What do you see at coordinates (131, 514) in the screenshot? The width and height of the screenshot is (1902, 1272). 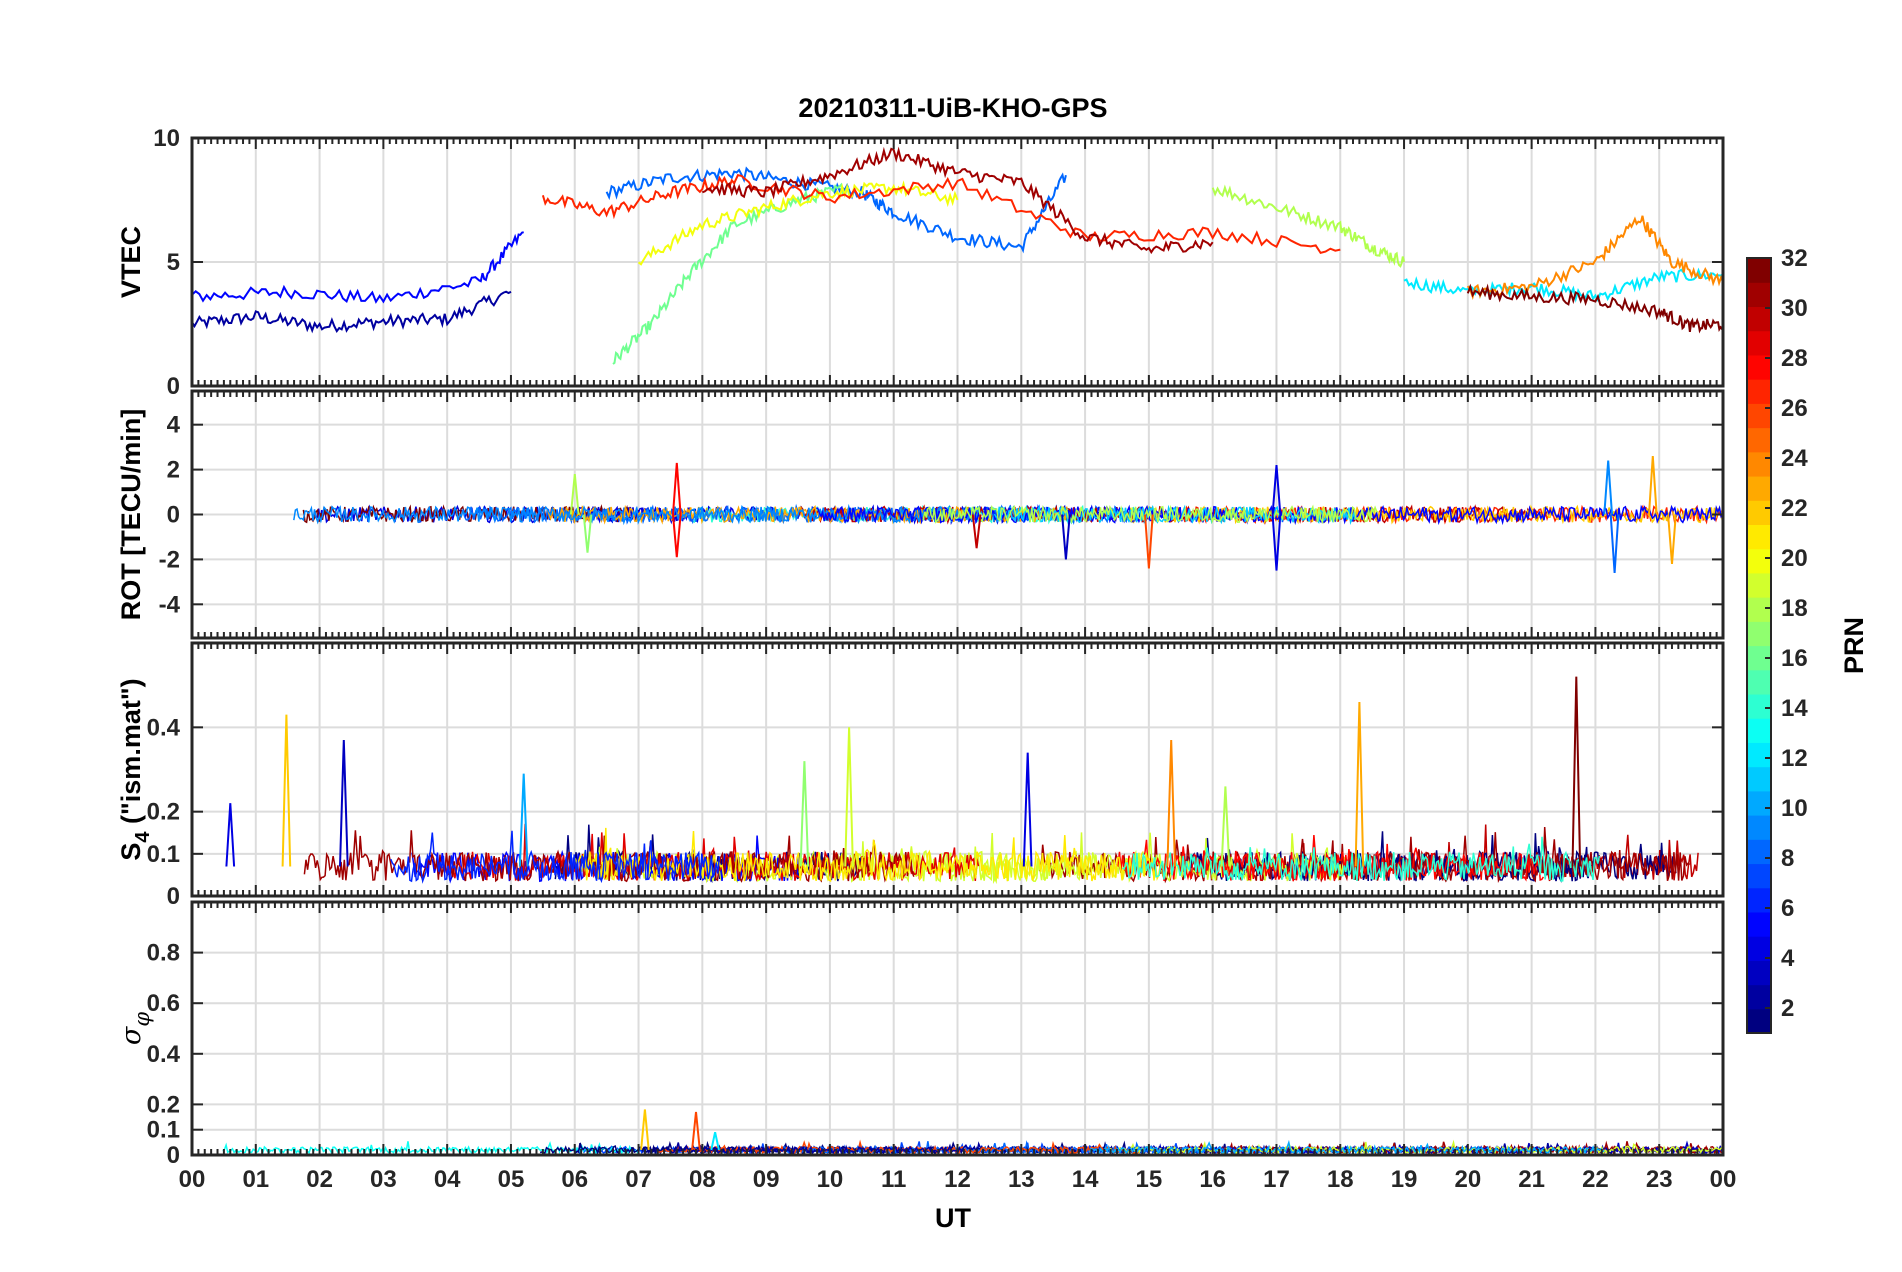 I see `y-axis-label-panel-2: ROT [TECU/min]` at bounding box center [131, 514].